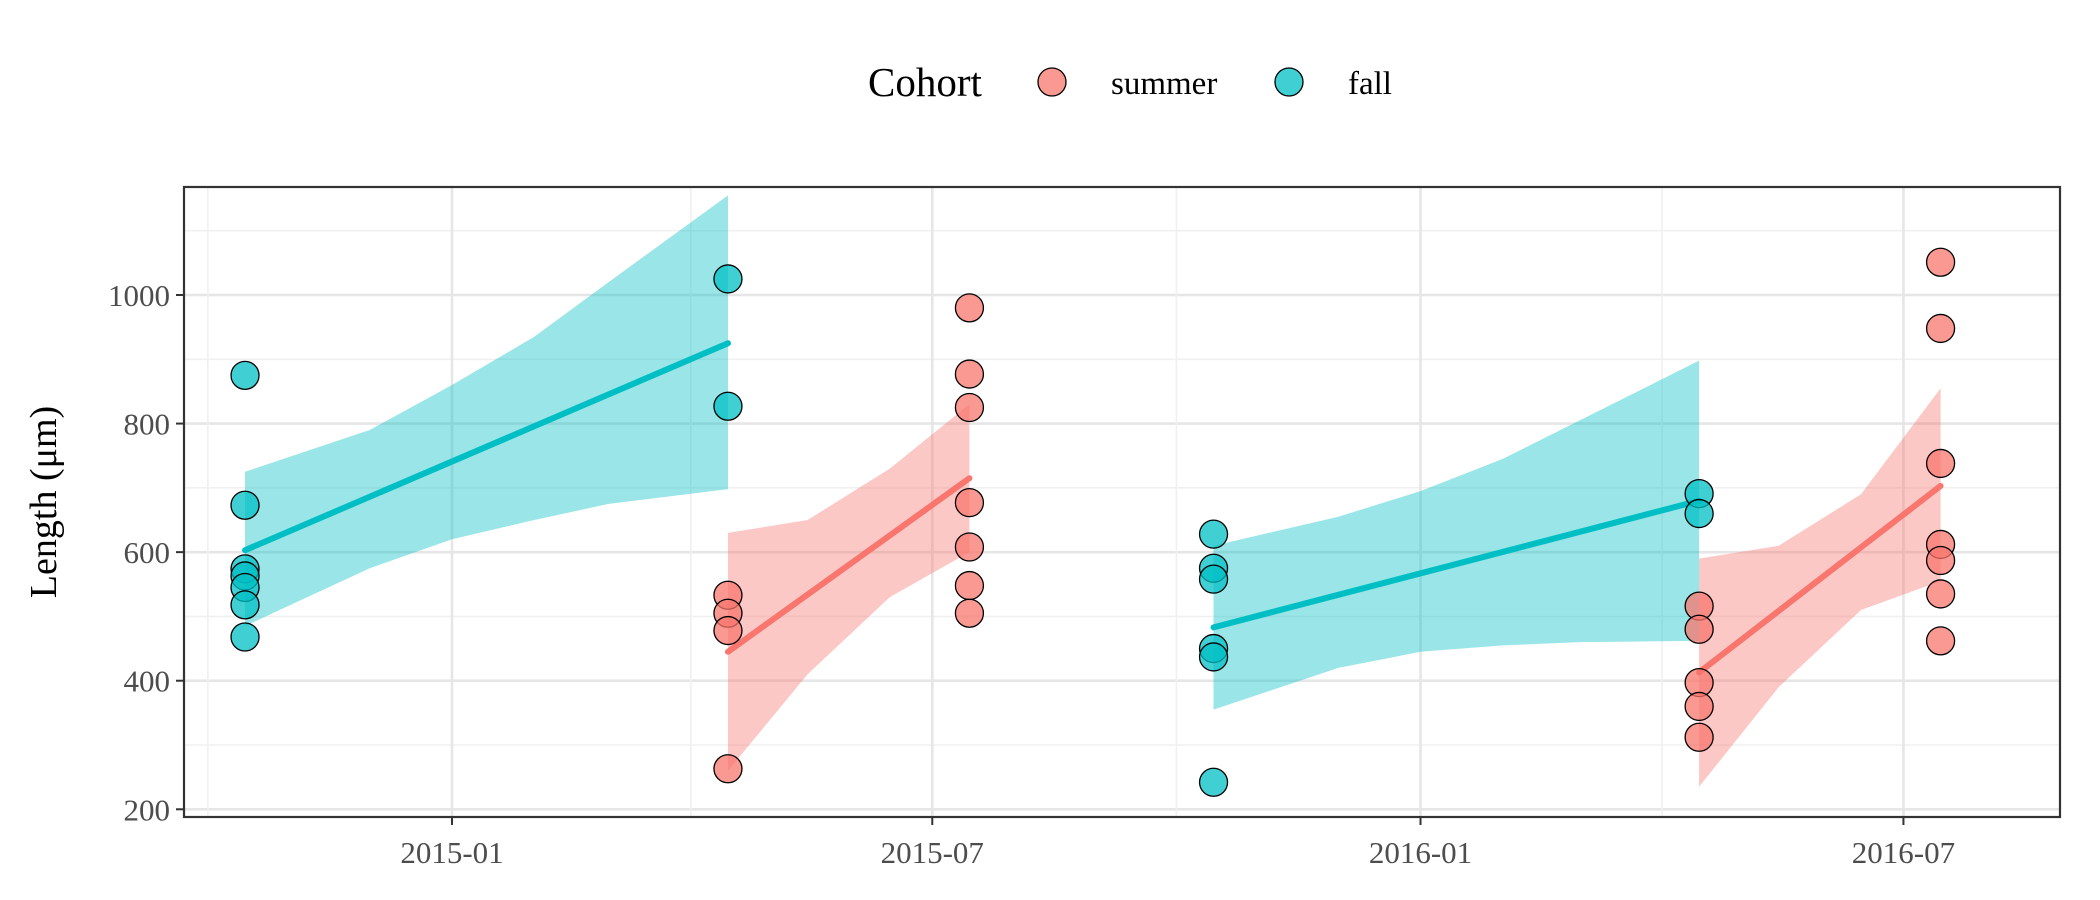 This screenshot has width=2100, height=900. Describe the element at coordinates (139, 295) in the screenshot. I see `y-tick-label: 1000` at that location.